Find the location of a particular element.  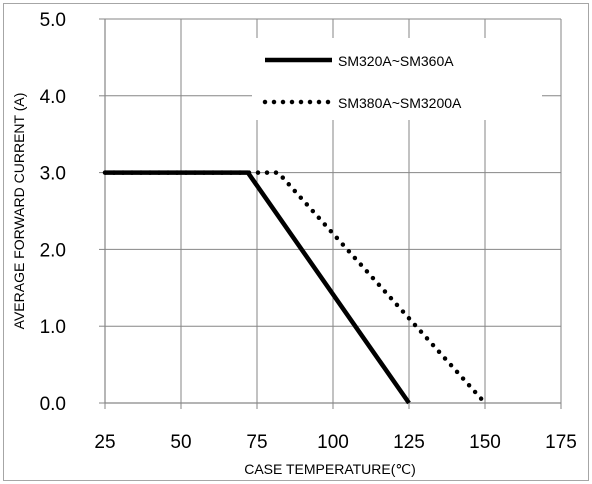

y-tick-label: 4.0 is located at coordinates (53, 97).